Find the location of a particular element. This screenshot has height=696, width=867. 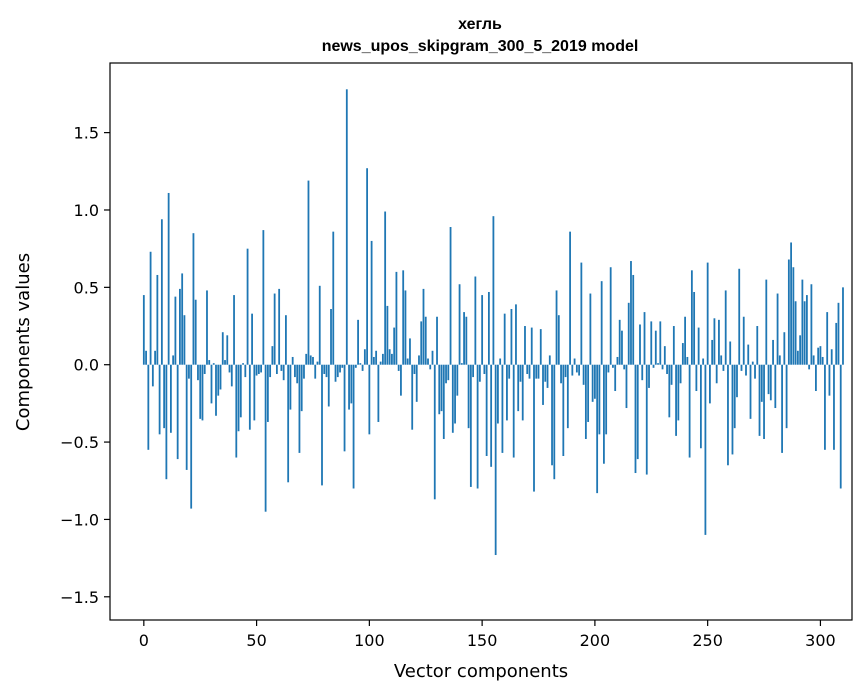

x-tick-label: 150 is located at coordinates (482, 640).